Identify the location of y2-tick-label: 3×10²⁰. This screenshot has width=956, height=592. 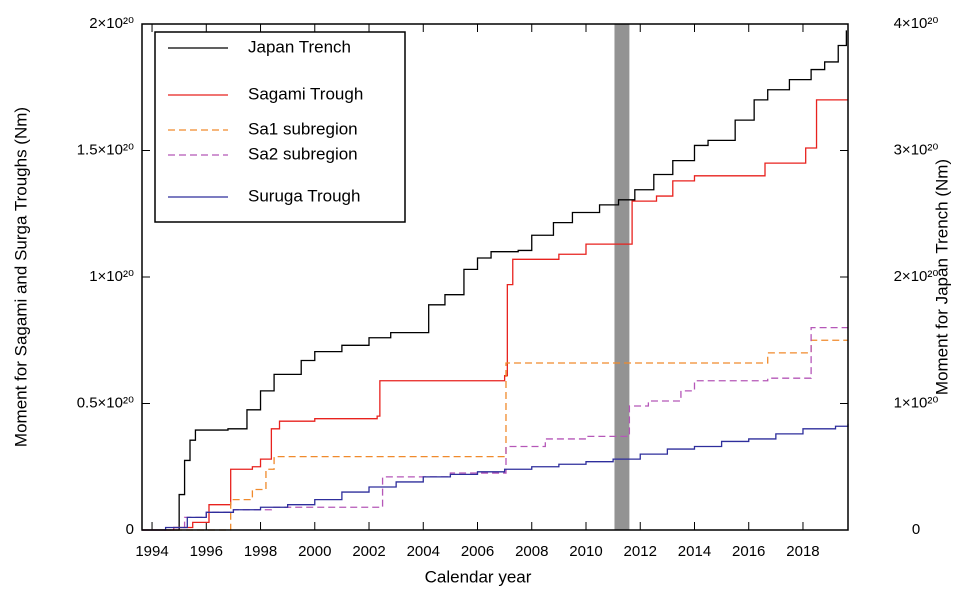
(916, 149).